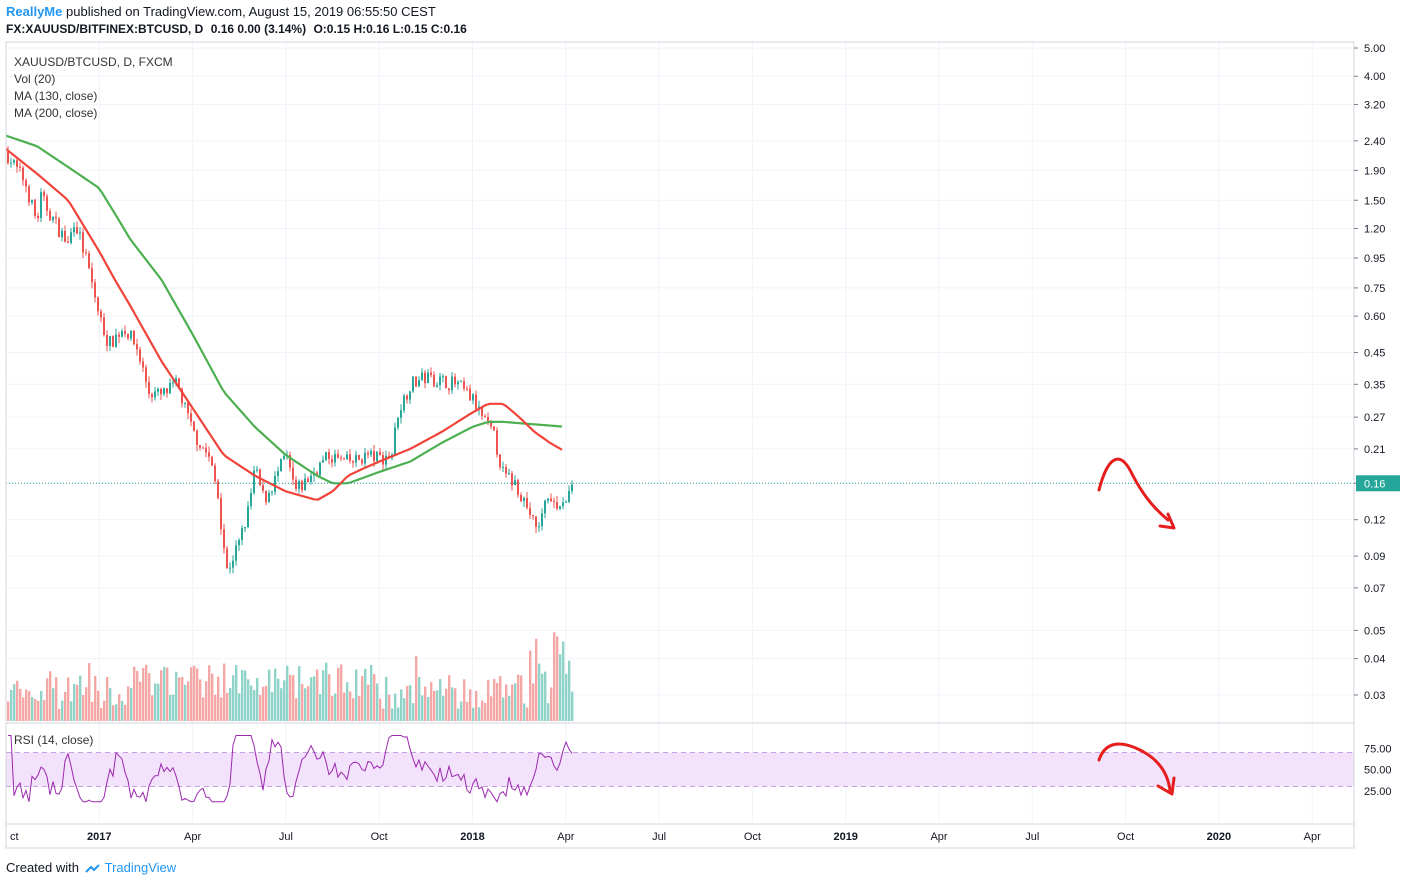 This screenshot has width=1408, height=886. Describe the element at coordinates (1133, 489) in the screenshot. I see `price-forecast-arrow` at that location.